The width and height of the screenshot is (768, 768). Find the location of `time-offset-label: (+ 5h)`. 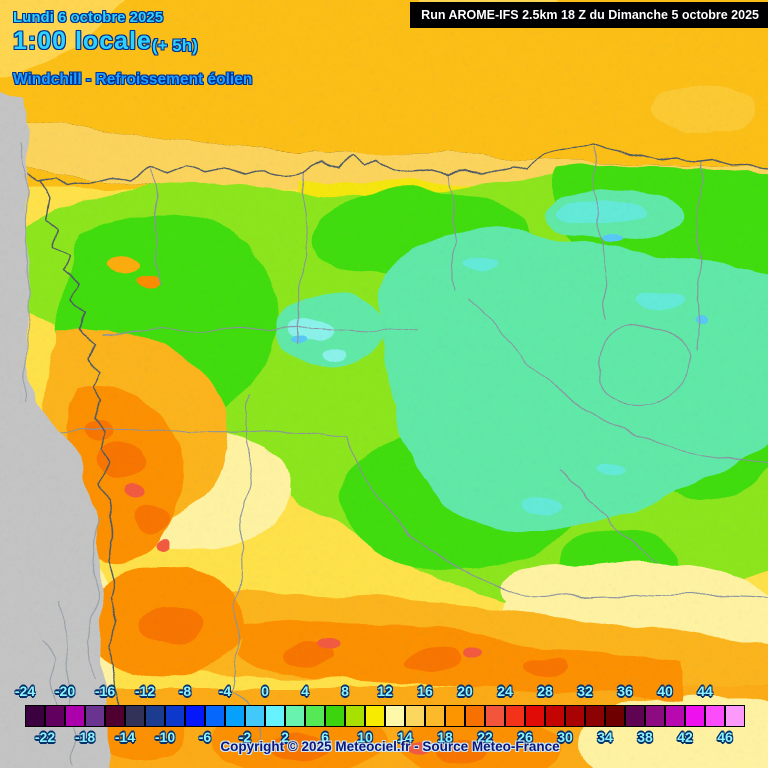

time-offset-label: (+ 5h) is located at coordinates (175, 45).